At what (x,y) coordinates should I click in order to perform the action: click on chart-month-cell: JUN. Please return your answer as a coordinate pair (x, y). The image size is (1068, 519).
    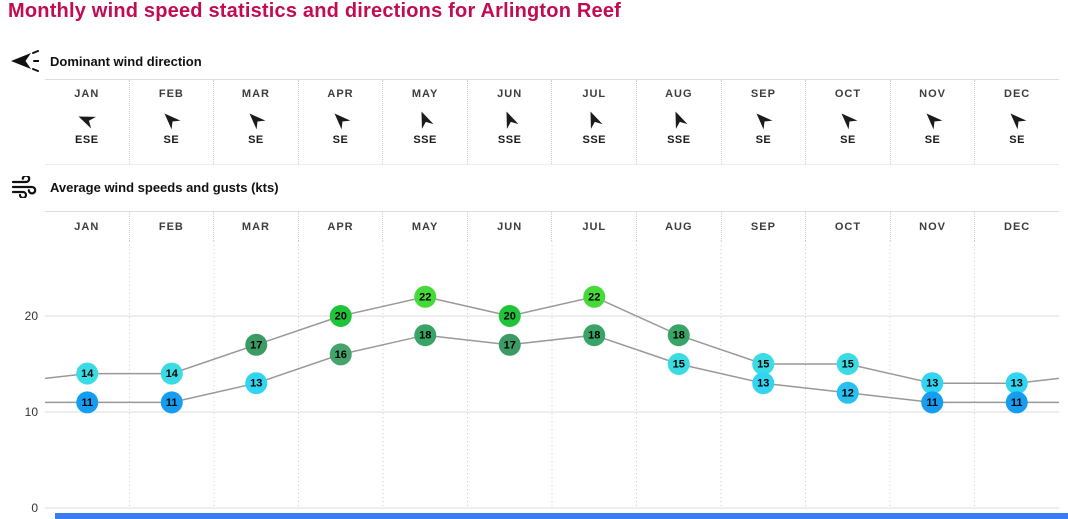
    Looking at the image, I should click on (509, 226).